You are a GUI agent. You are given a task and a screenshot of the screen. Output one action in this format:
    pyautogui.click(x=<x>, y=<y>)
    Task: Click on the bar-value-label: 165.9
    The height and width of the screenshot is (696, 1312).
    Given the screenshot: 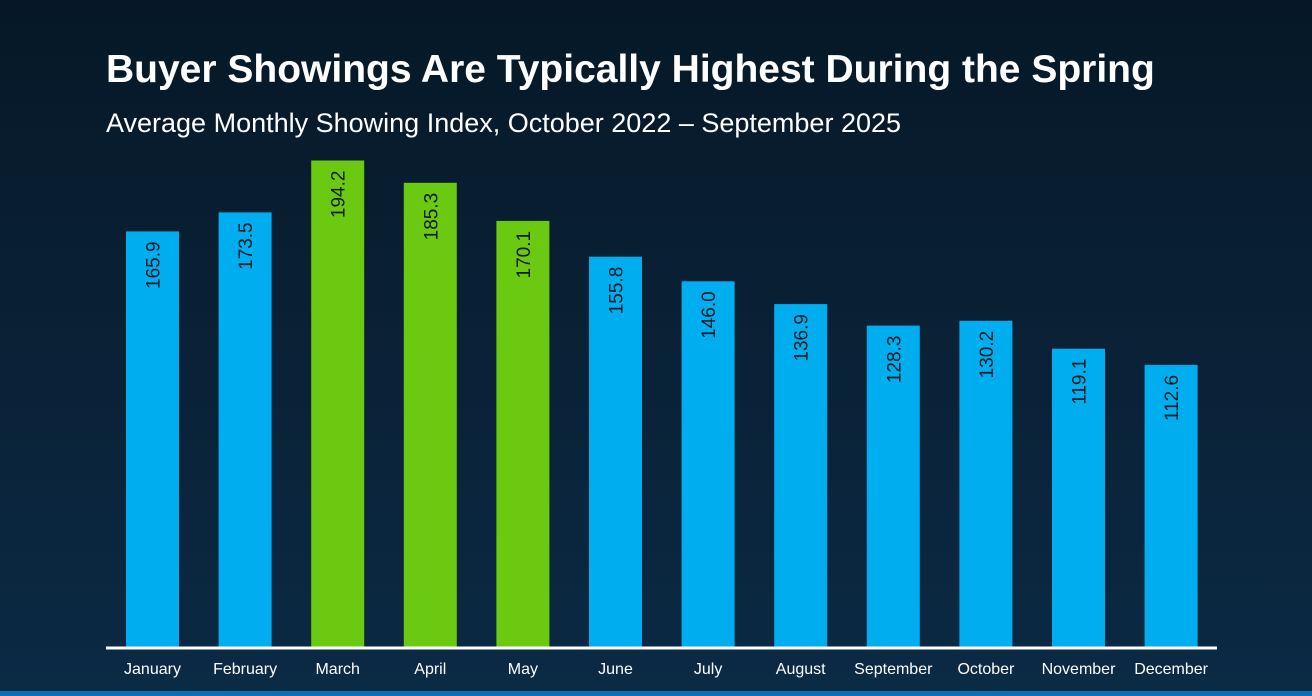 What is the action you would take?
    pyautogui.click(x=154, y=265)
    